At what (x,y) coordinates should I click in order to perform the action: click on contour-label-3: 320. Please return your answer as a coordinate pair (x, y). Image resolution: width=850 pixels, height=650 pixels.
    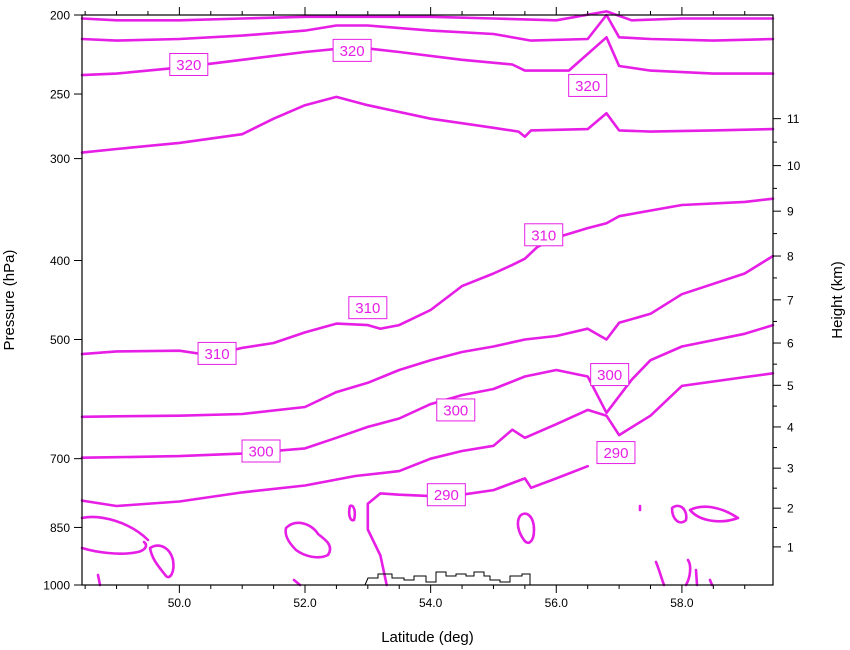
    Looking at the image, I should click on (587, 86).